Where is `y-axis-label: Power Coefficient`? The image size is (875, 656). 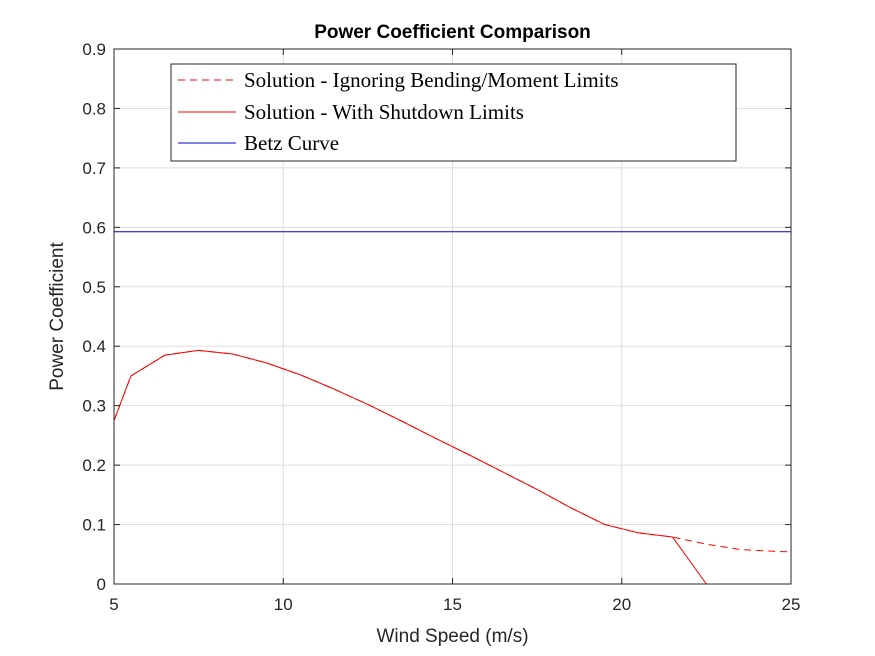
y-axis-label: Power Coefficient is located at coordinates (57, 316).